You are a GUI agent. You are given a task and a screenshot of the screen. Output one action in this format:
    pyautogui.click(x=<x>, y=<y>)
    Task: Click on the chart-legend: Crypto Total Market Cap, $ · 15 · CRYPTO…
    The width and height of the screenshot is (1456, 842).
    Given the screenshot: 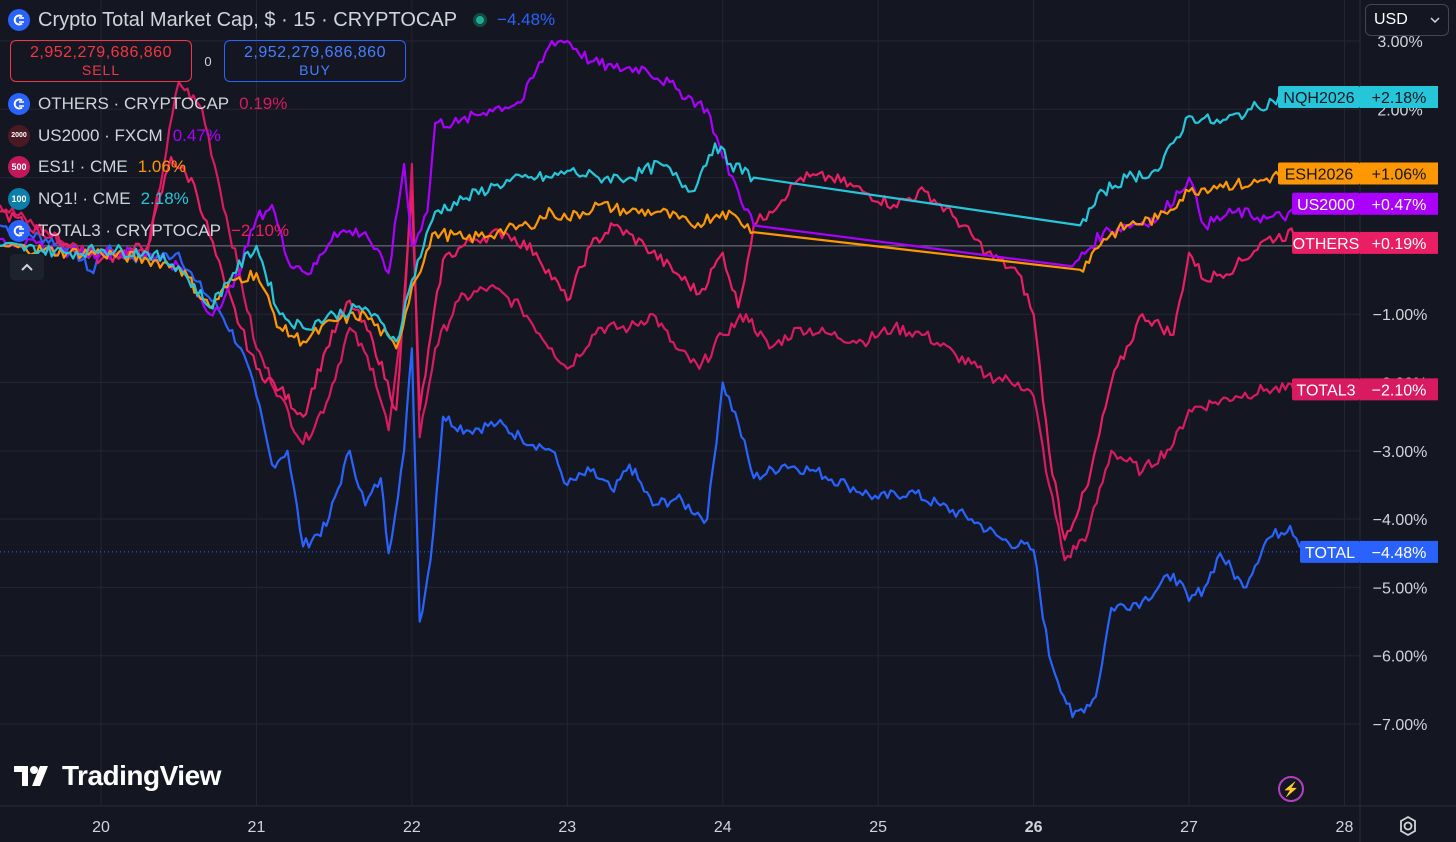 What is the action you would take?
    pyautogui.click(x=281, y=126)
    